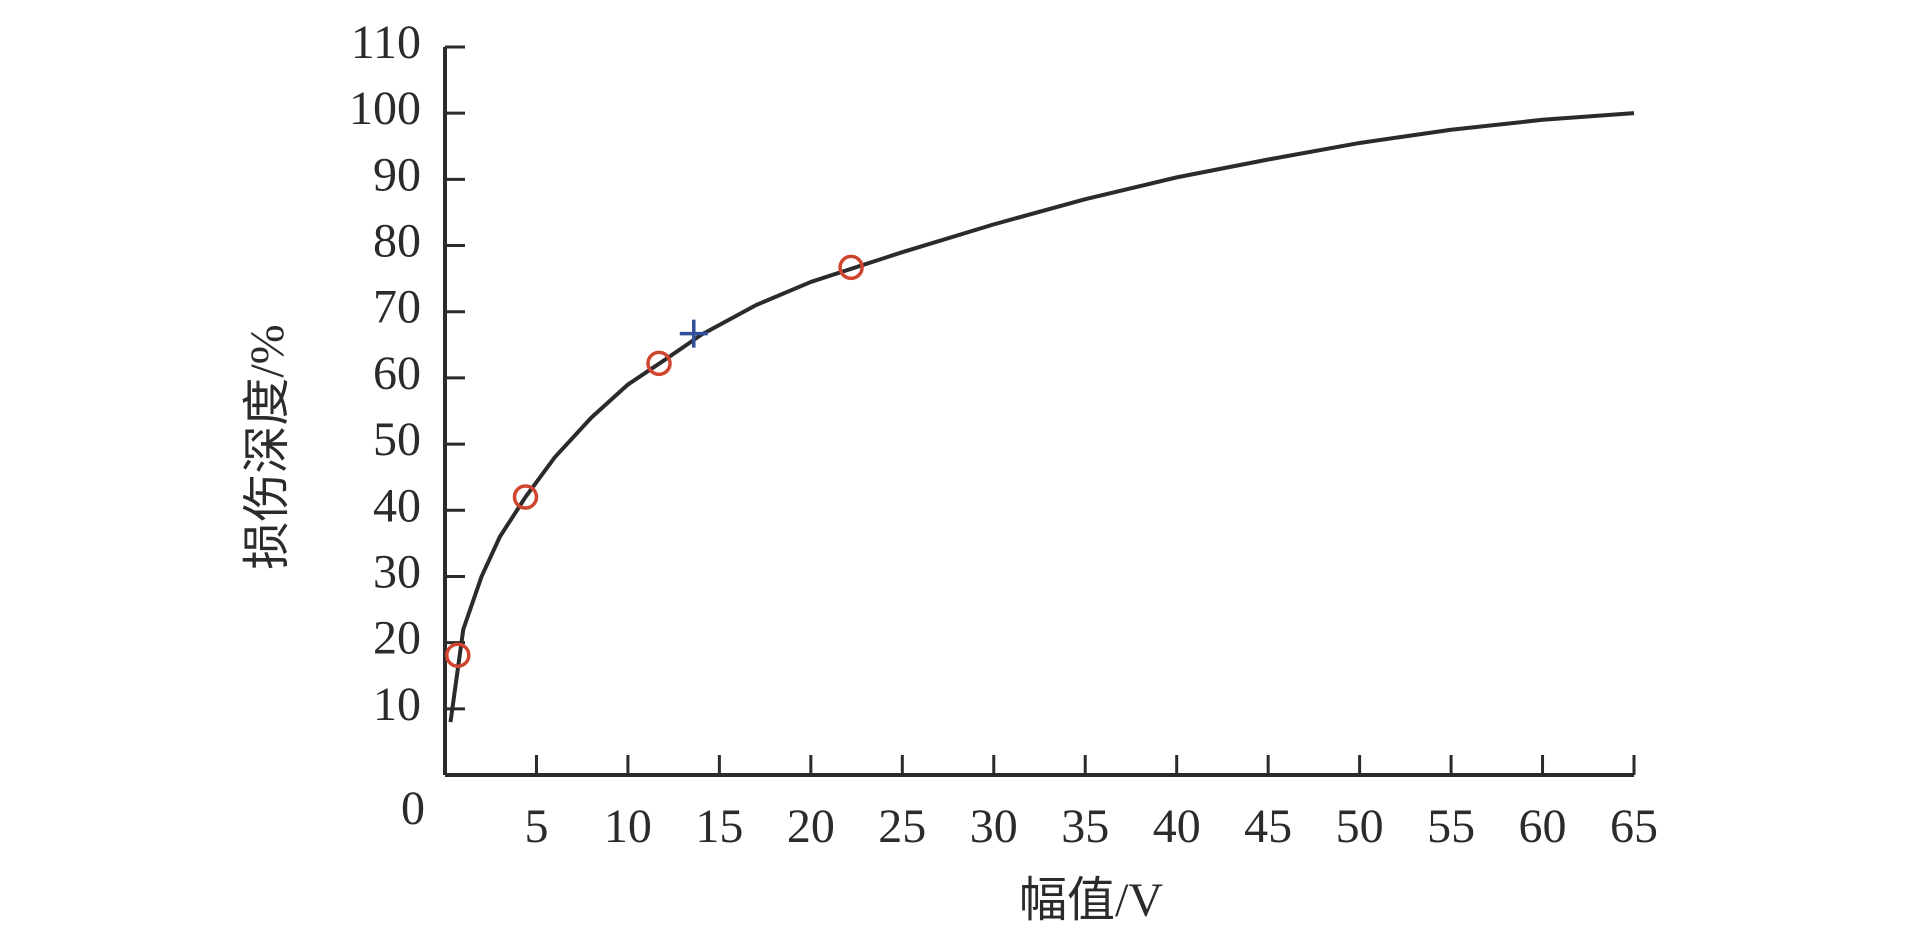 This screenshot has height=950, width=1922. What do you see at coordinates (1451, 826) in the screenshot?
I see `x-tick-label: 55` at bounding box center [1451, 826].